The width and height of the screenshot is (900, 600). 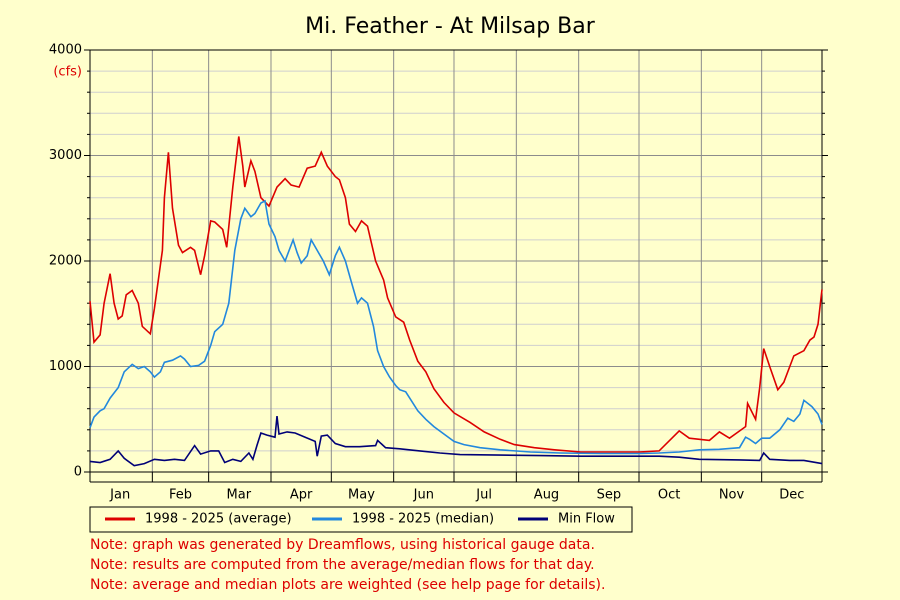 I want to click on y-tick-label: 3000, so click(x=65, y=155).